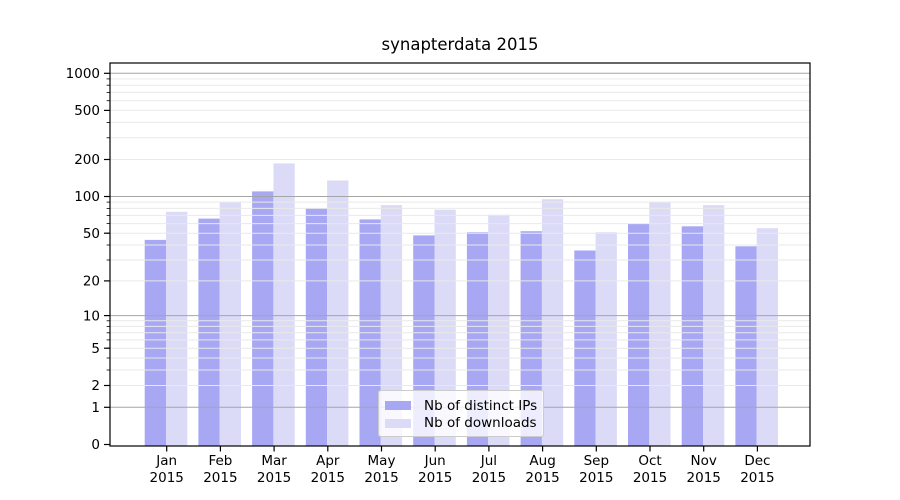  Describe the element at coordinates (155, 342) in the screenshot. I see `bar-distinct-ips-jan` at that location.